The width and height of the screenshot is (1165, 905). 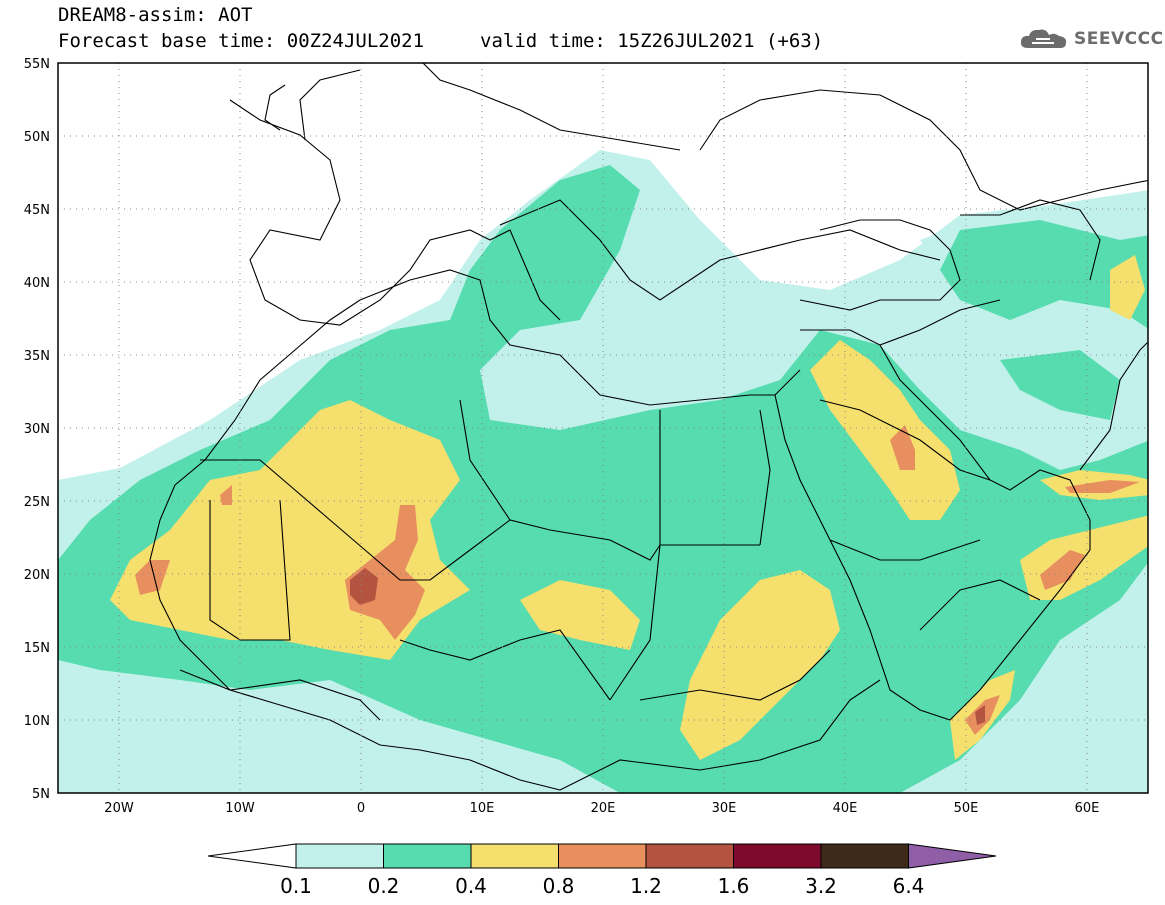 What do you see at coordinates (845, 808) in the screenshot?
I see `lon-tick-label: 40E` at bounding box center [845, 808].